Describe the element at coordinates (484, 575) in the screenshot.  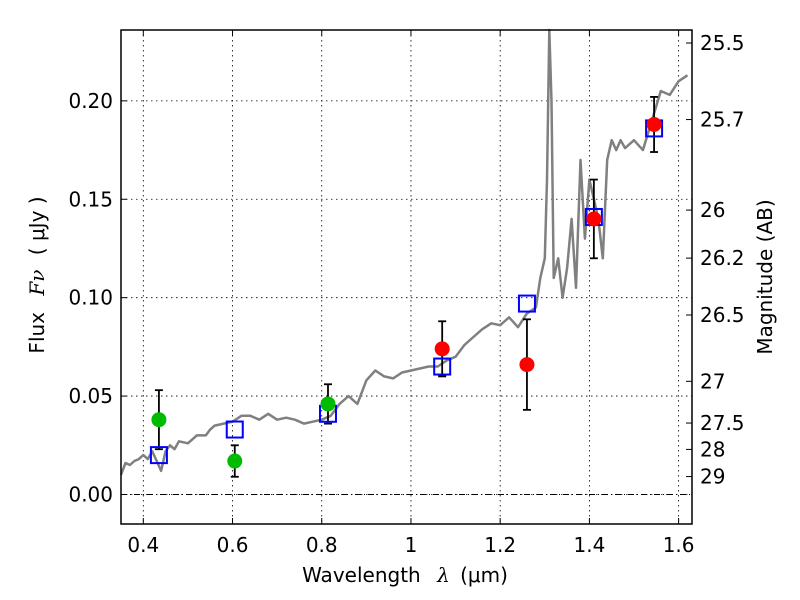
I see `x-axis-label-unit: (μm)` at that location.